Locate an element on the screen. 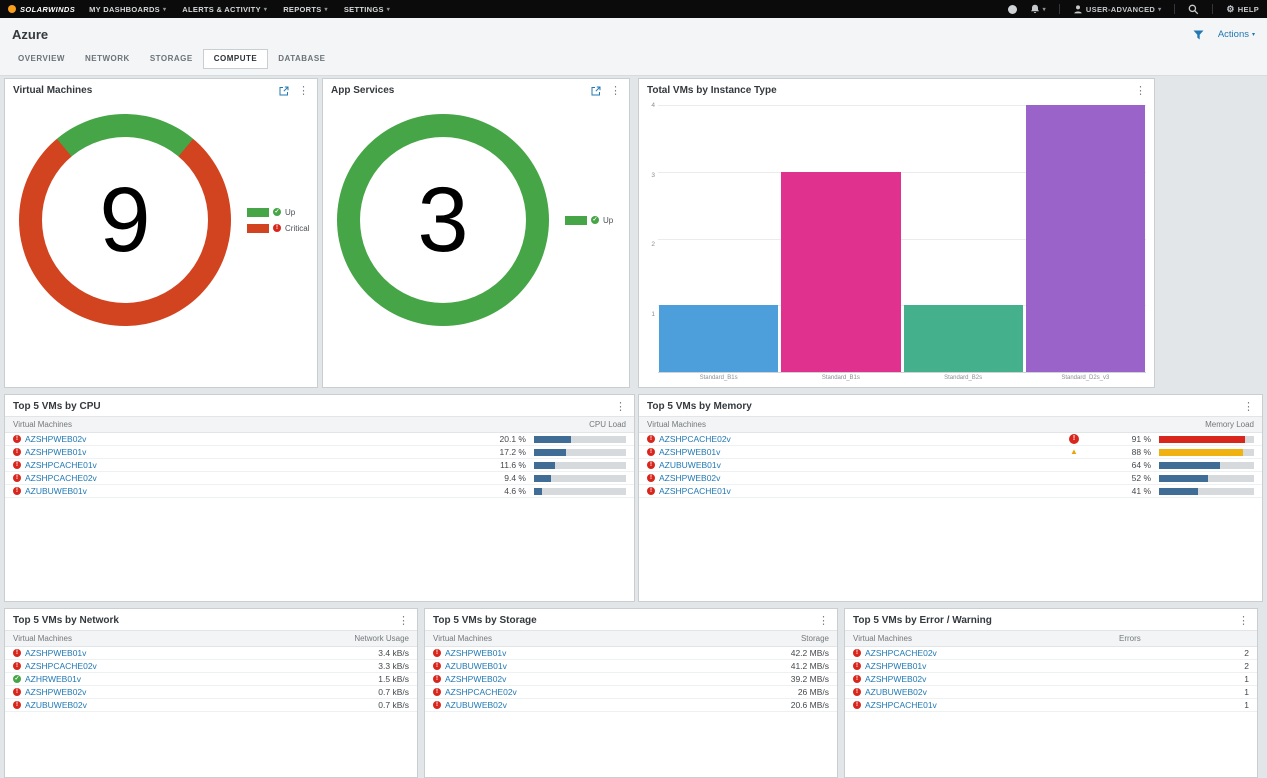  actions-dropdown: Actions ▾ is located at coordinates (1236, 34).